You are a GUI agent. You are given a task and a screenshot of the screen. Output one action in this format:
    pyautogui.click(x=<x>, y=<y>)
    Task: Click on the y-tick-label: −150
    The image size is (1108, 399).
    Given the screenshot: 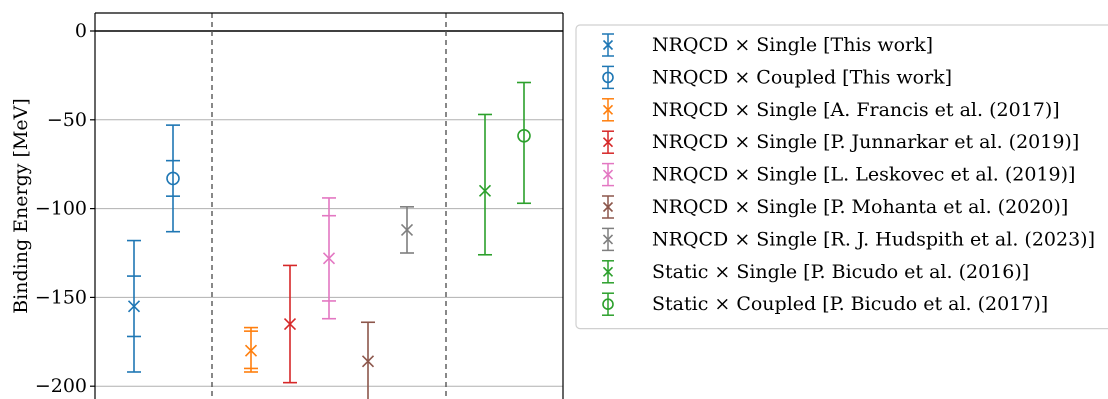 What is the action you would take?
    pyautogui.click(x=61, y=297)
    